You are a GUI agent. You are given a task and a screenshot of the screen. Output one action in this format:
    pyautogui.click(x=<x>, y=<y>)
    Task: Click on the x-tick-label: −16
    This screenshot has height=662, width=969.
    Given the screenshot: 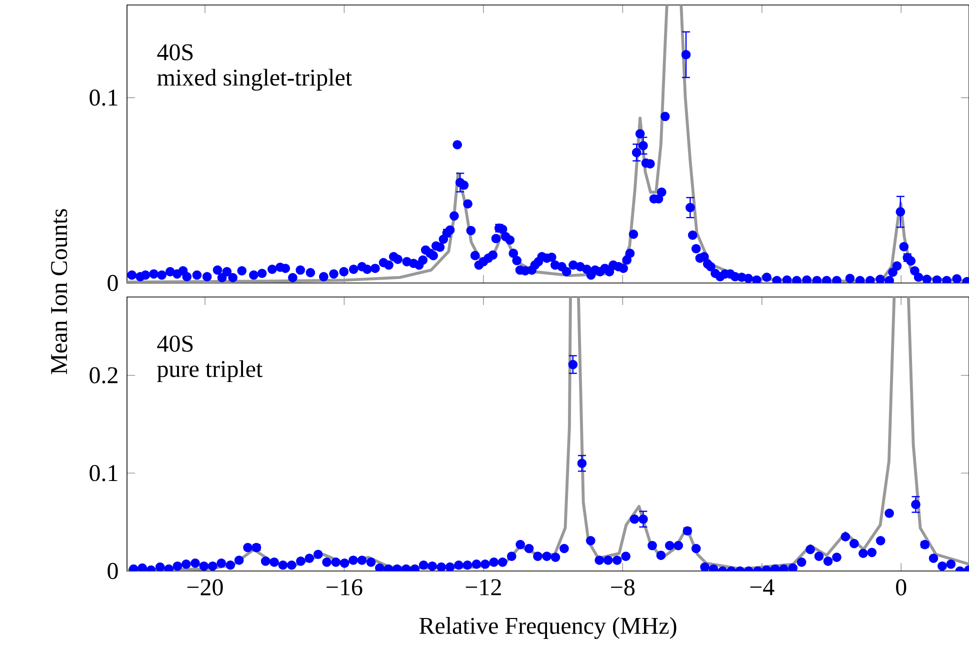 What is the action you would take?
    pyautogui.click(x=344, y=587)
    